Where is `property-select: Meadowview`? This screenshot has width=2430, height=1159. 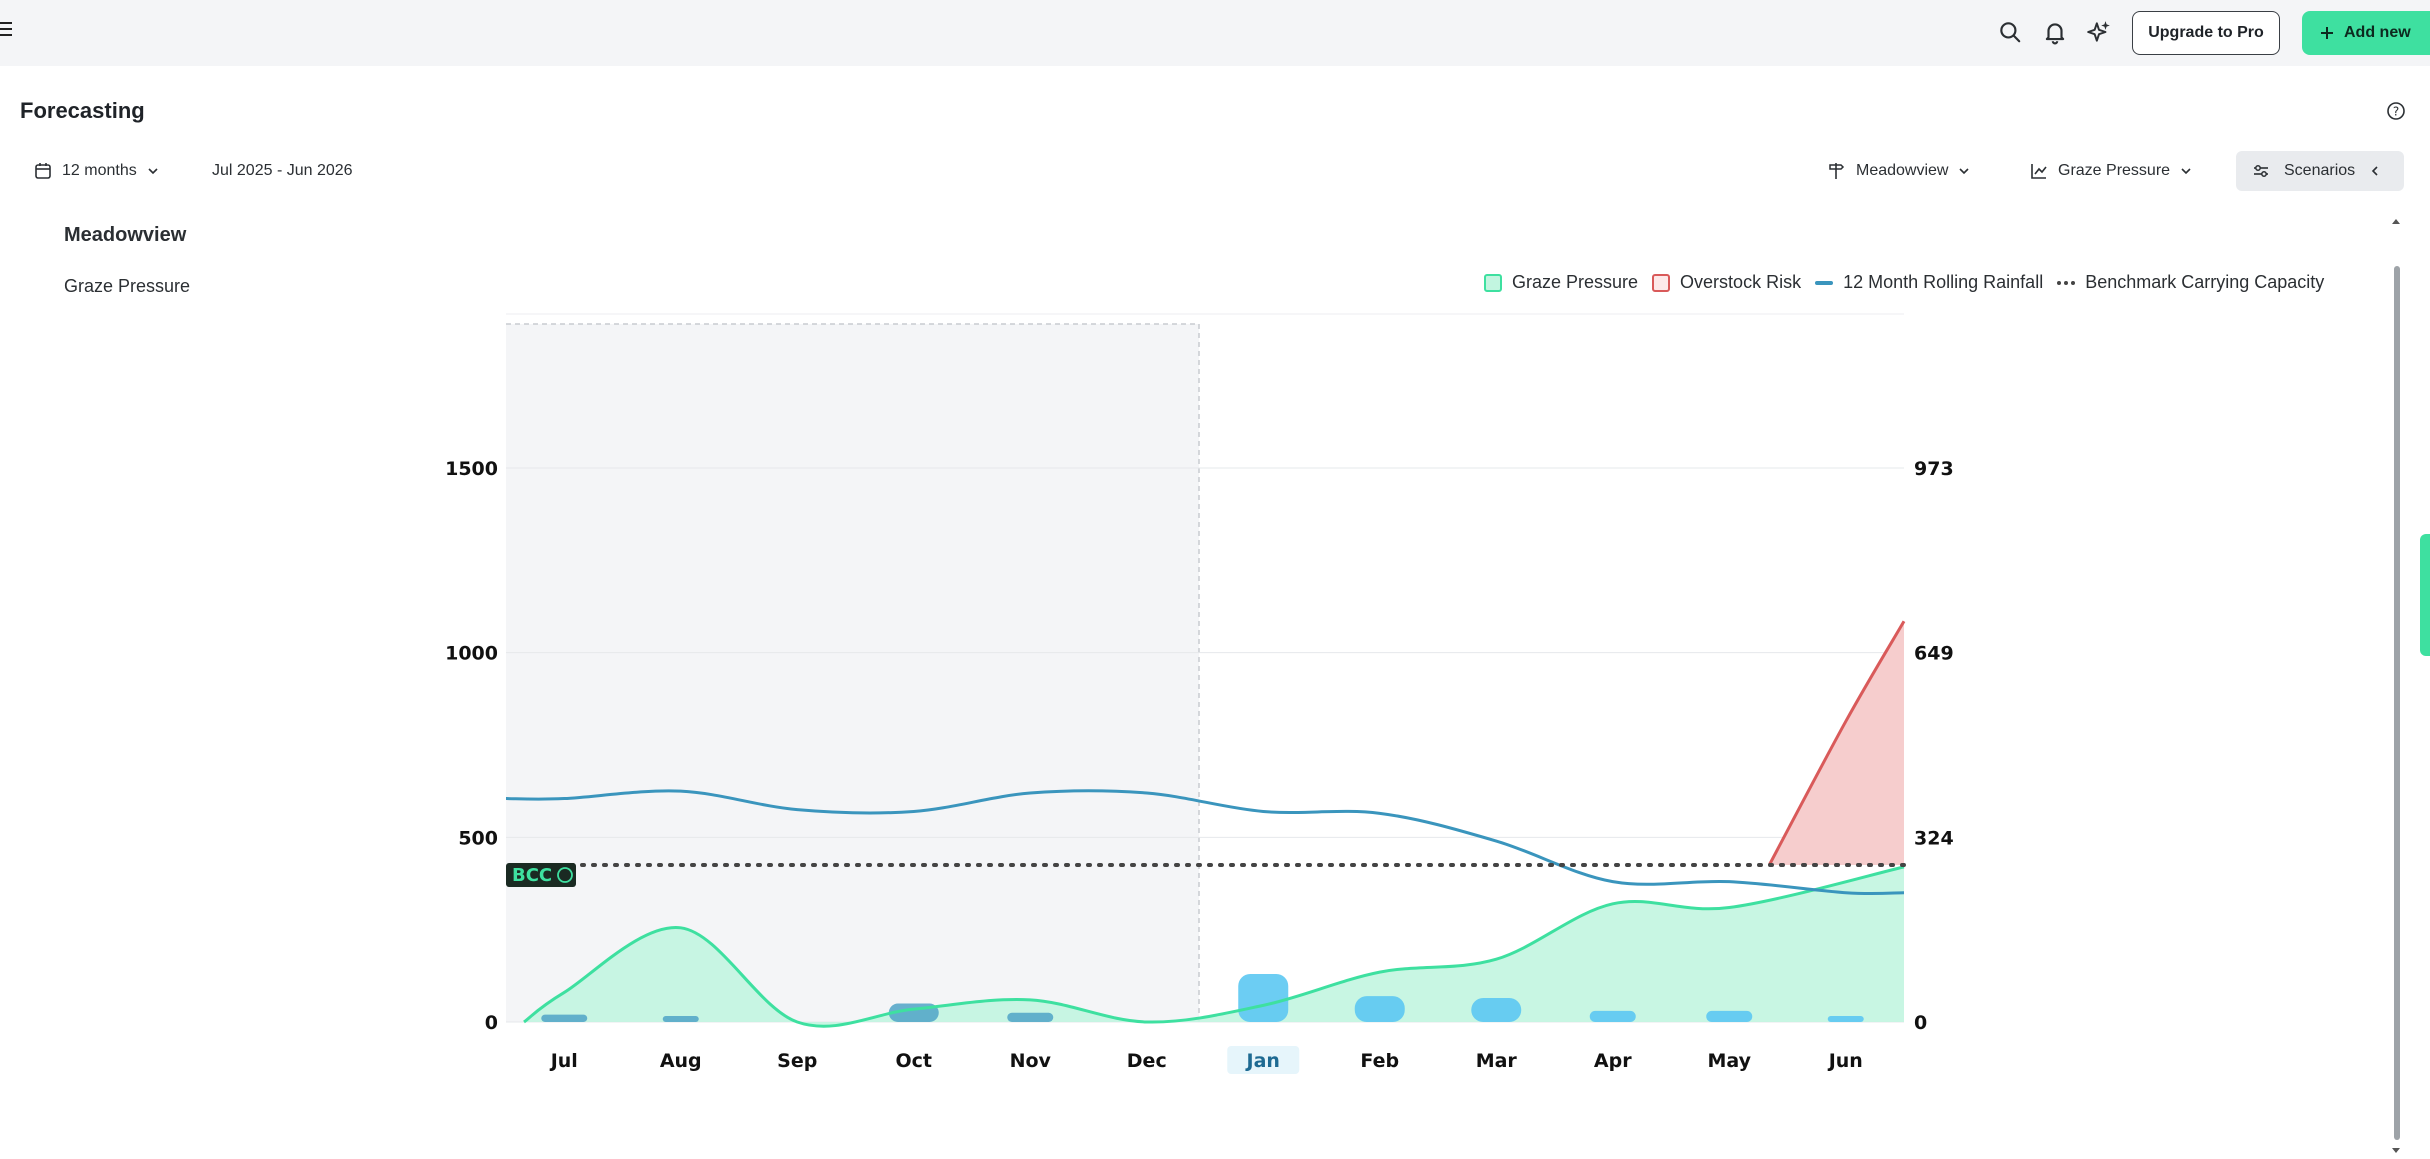 property-select: Meadowview is located at coordinates (1898, 171).